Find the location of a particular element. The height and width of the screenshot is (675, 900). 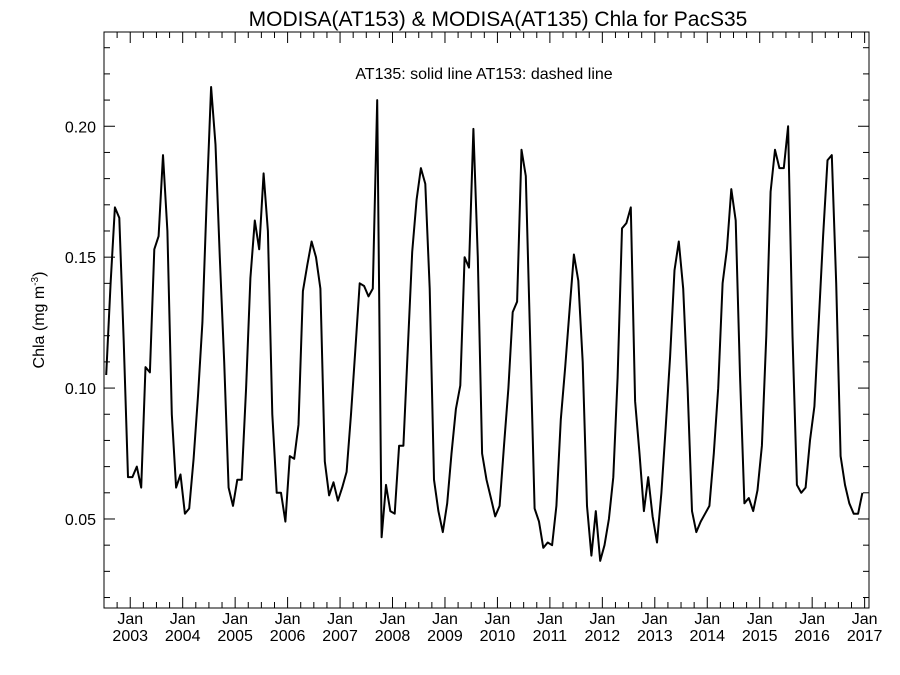

y-axis-label-close: ) is located at coordinates (39, 274).